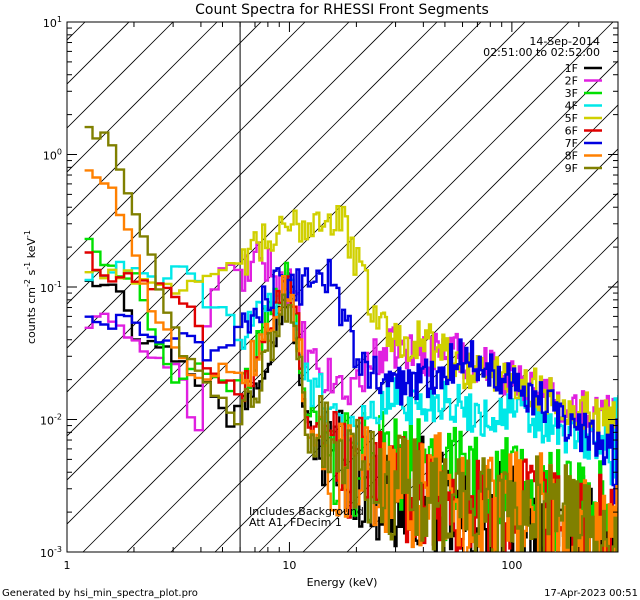 Image resolution: width=640 pixels, height=600 pixels. I want to click on x-tick-label: 10, so click(289, 565).